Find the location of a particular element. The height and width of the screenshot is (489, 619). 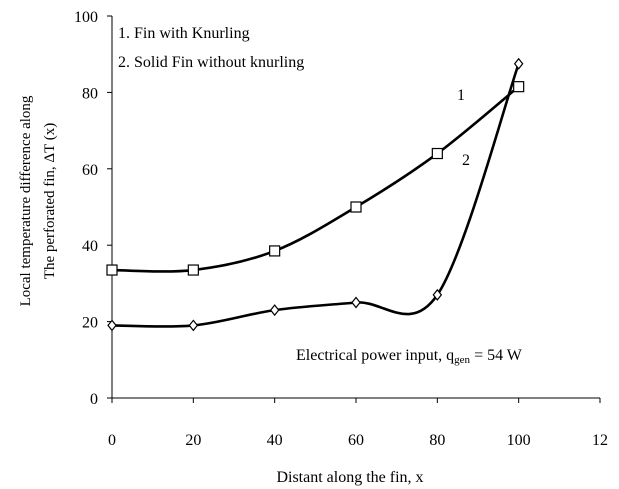

x-tick-label: 80 is located at coordinates (437, 440).